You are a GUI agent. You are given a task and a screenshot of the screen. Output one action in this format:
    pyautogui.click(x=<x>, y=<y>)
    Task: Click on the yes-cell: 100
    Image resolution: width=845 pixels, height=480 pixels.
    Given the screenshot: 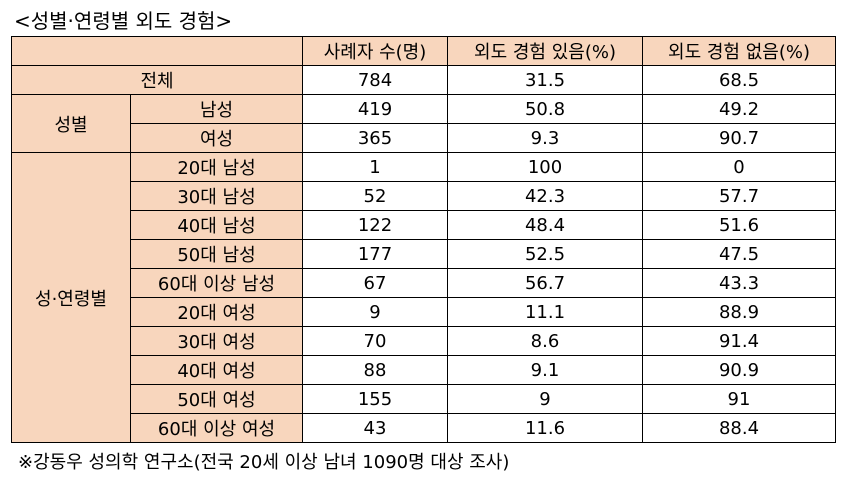 What is the action you would take?
    pyautogui.click(x=545, y=167)
    